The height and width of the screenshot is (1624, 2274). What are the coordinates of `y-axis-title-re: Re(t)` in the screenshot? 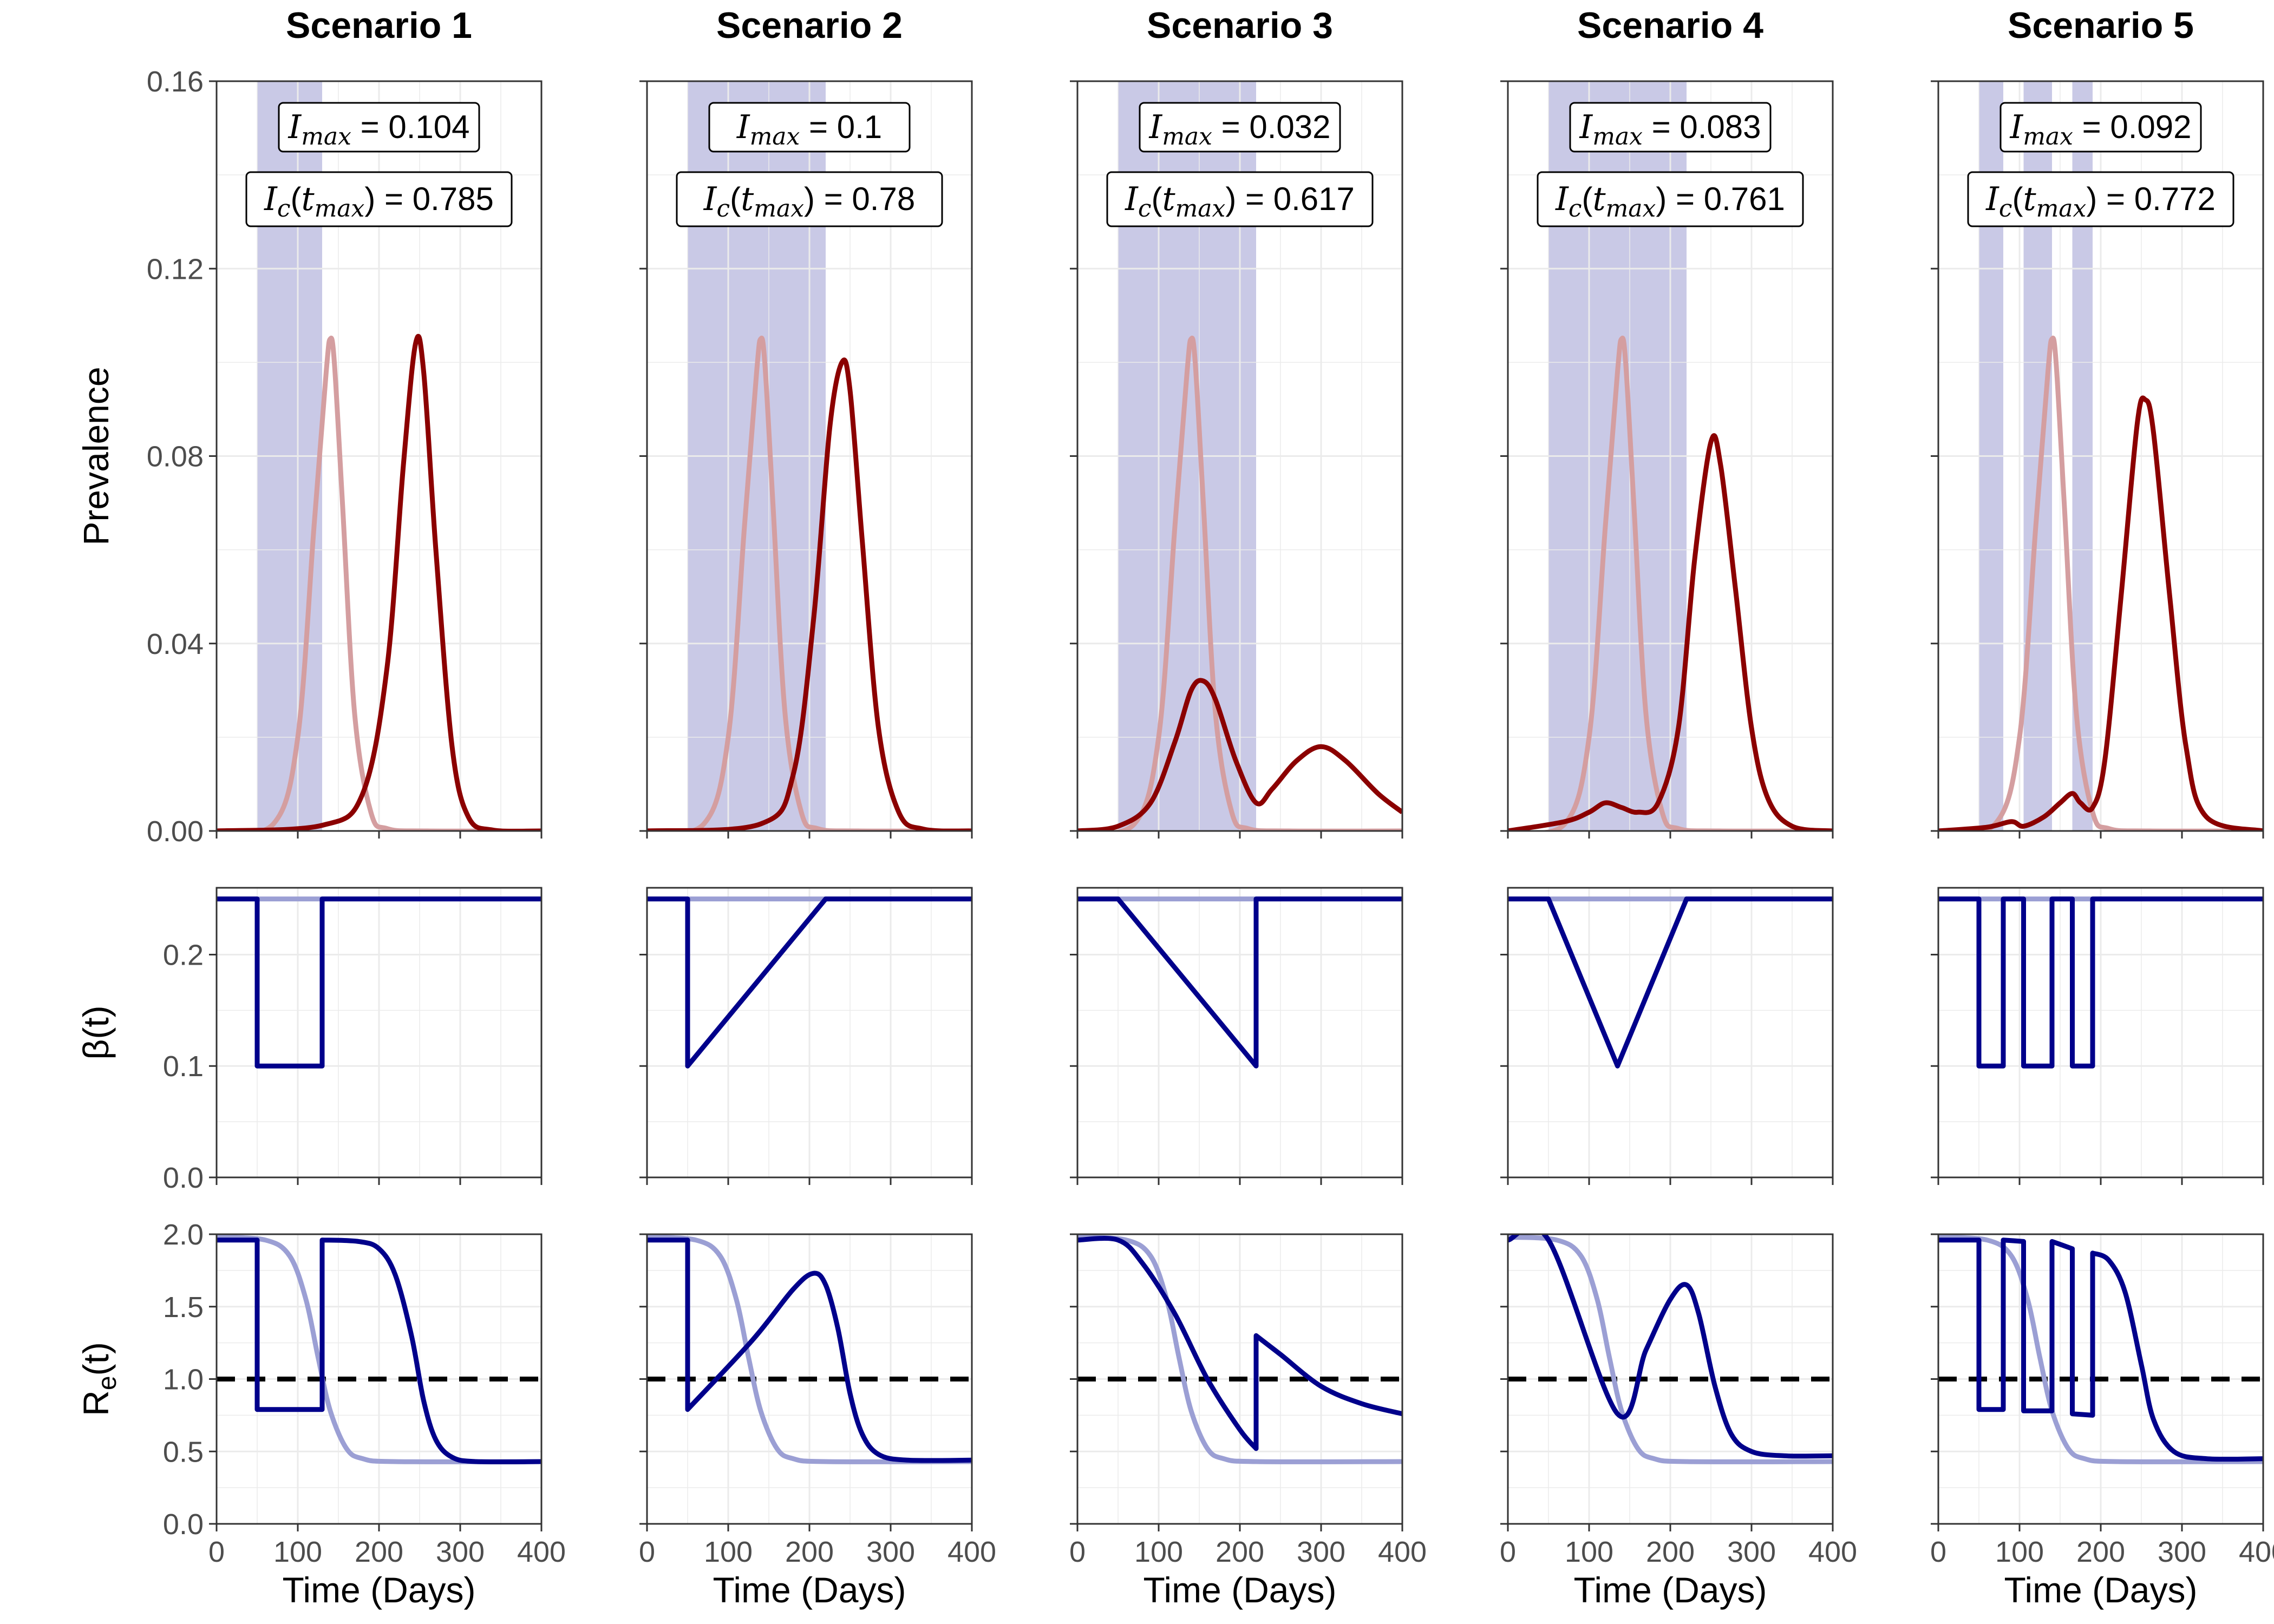 It's located at (99, 1379).